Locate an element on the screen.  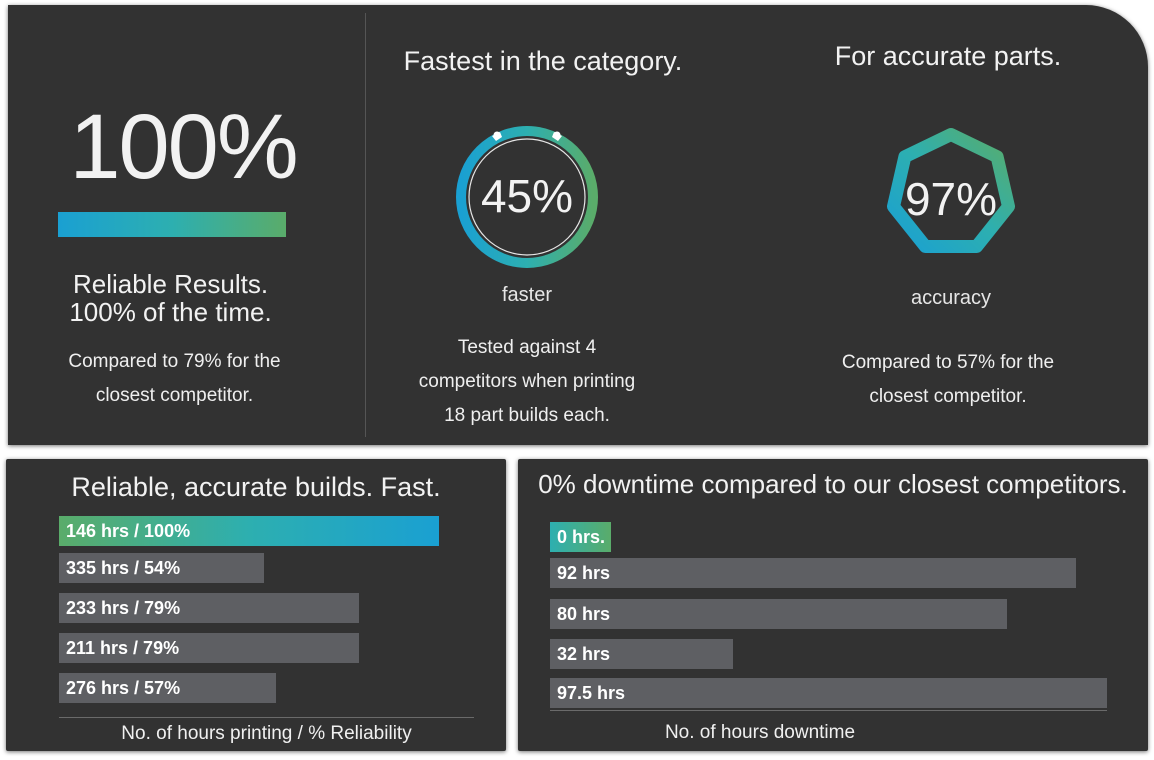
bar: 335 hrs / 54% is located at coordinates (162, 568).